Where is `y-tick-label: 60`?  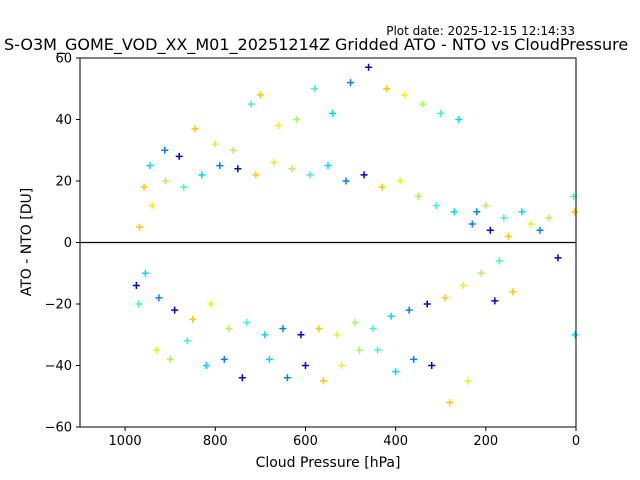
y-tick-label: 60 is located at coordinates (63, 59).